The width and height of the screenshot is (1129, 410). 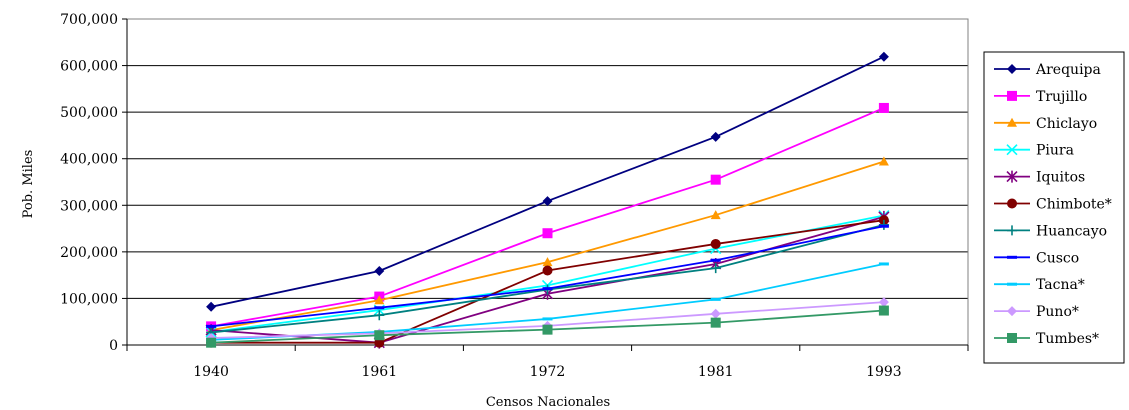 I want to click on legend-item: Chiclayo, so click(x=1045, y=124).